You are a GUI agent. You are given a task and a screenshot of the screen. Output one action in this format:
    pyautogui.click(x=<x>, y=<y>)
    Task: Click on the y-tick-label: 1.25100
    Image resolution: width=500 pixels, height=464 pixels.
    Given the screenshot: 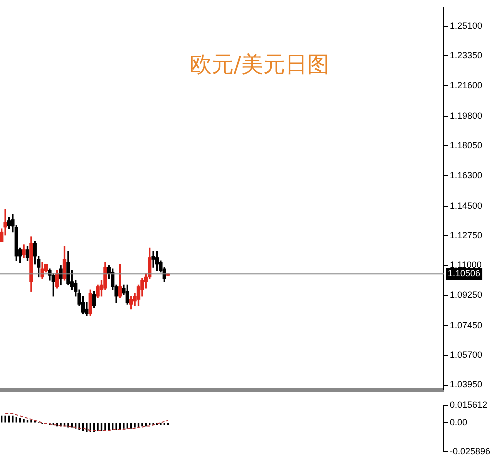 What is the action you would take?
    pyautogui.click(x=466, y=26)
    